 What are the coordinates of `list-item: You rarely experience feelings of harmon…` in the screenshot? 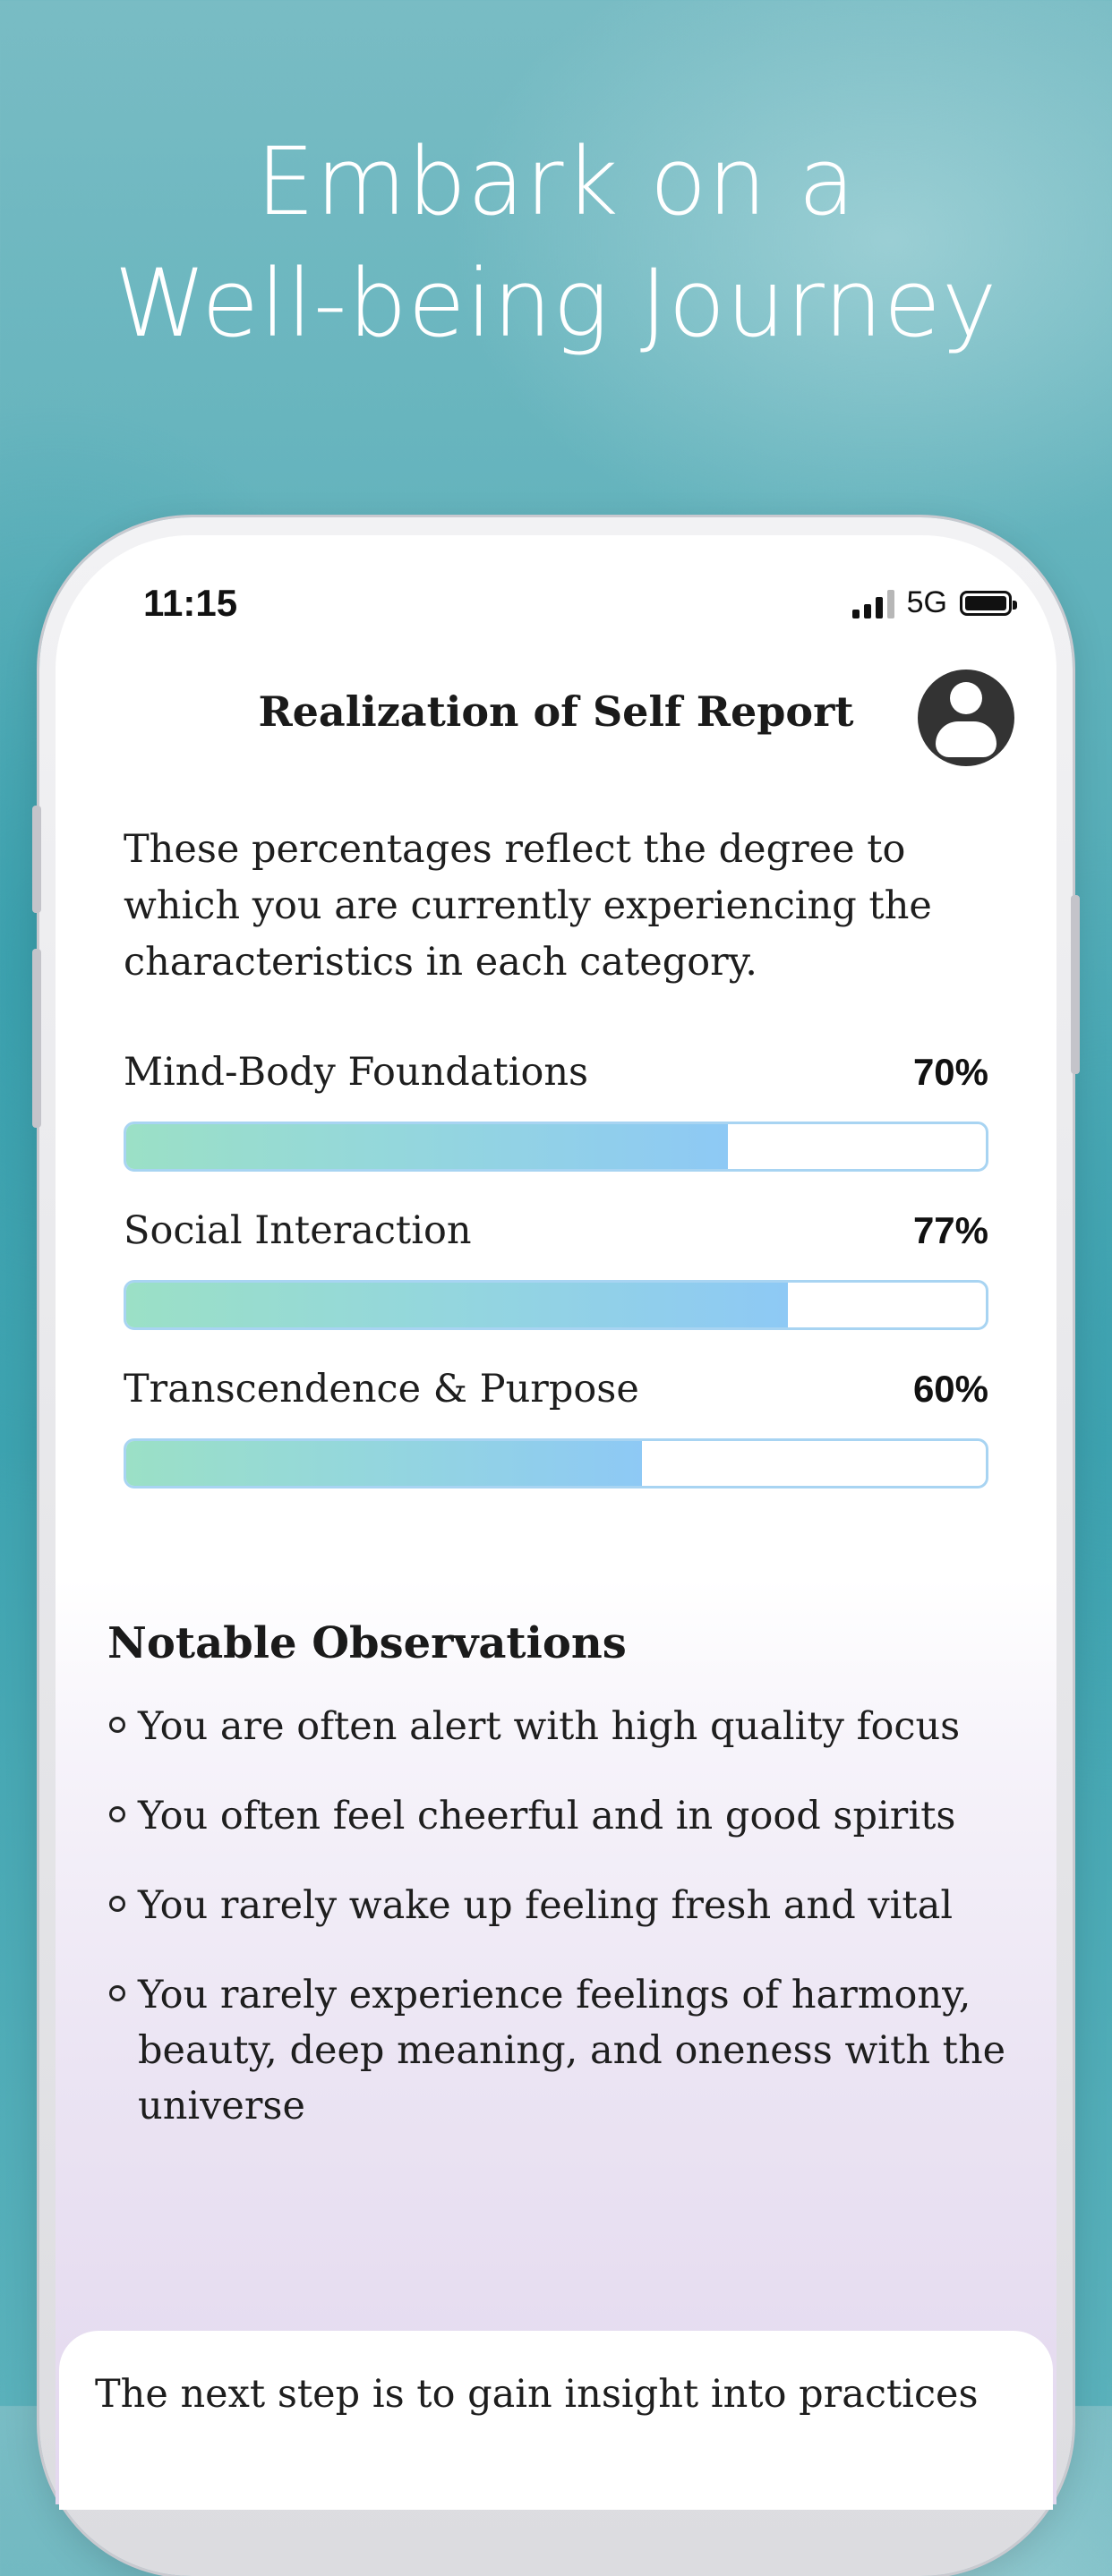 It's located at (564, 2050).